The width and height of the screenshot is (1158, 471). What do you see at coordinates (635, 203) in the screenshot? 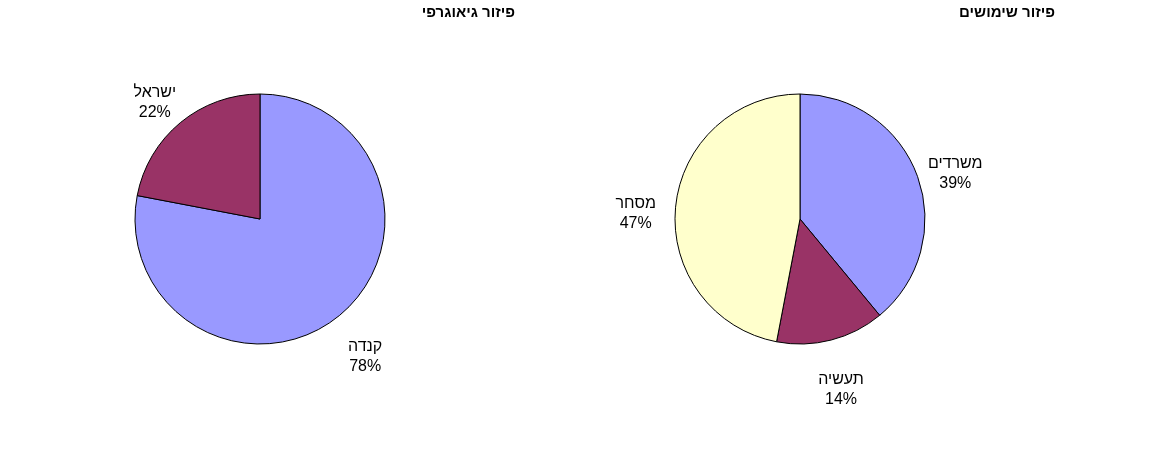
I see `slice-label: מסחר` at bounding box center [635, 203].